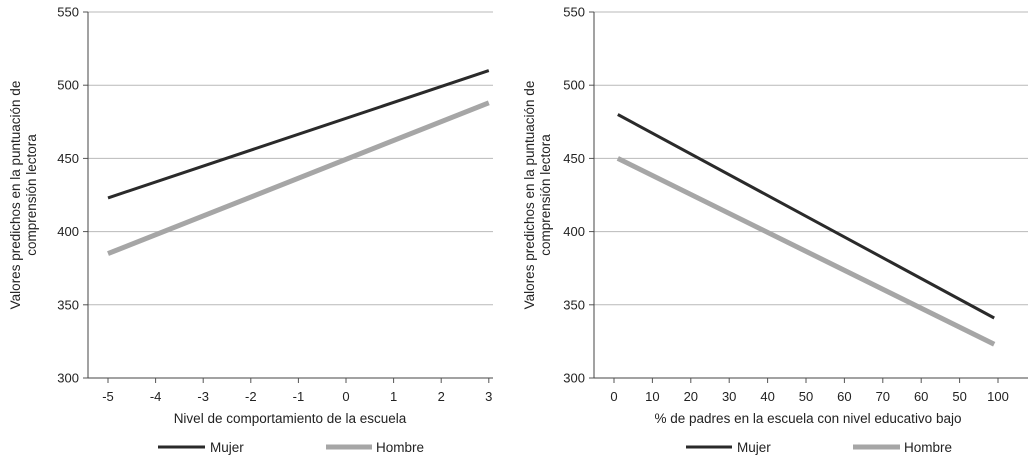 This screenshot has height=459, width=1036. I want to click on x-tick-label: 40, so click(767, 396).